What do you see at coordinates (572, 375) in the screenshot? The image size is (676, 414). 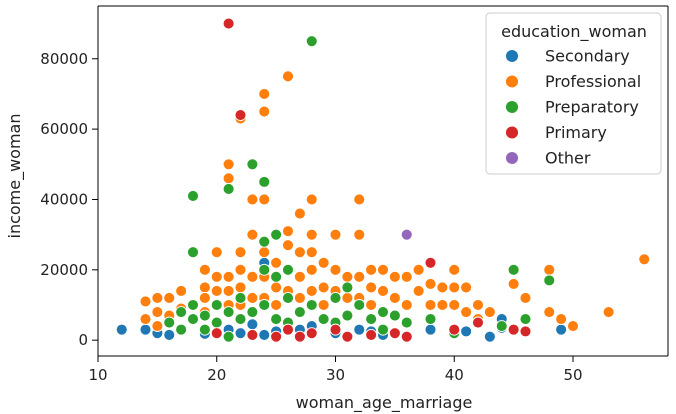 I see `x-tick-label: 50` at bounding box center [572, 375].